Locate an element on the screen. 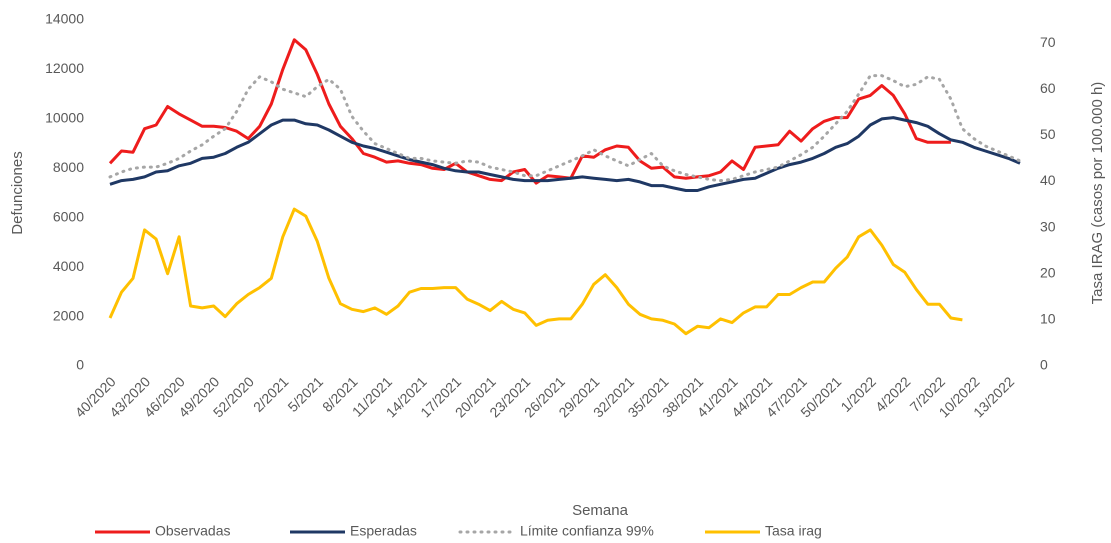 This screenshot has width=1111, height=543. y2-axis-title: Tasa IRAG (casos por 100.000 h) is located at coordinates (1097, 193).